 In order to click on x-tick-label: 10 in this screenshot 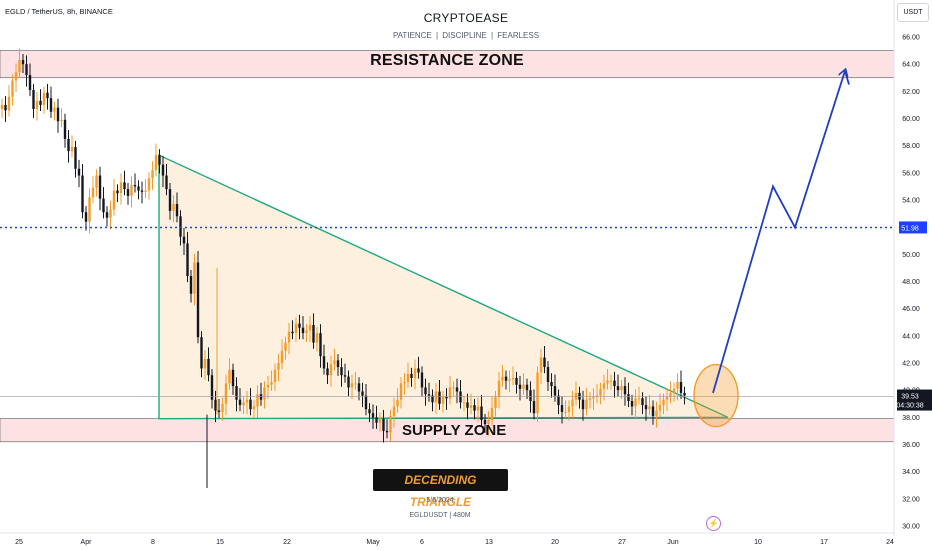, I will do `click(758, 542)`.